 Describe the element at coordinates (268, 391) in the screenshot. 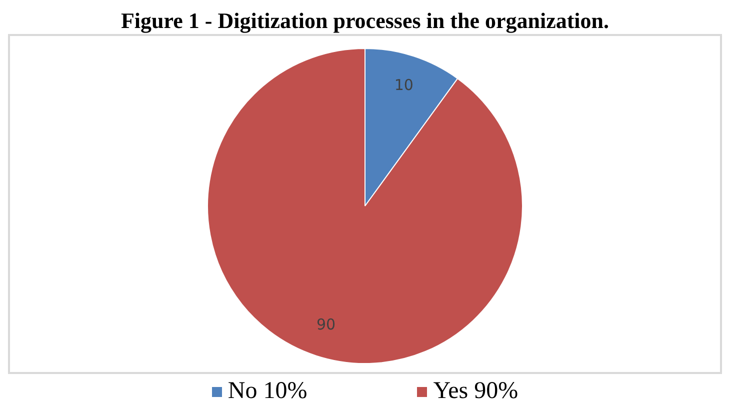

I see `legend-label: No 10%` at that location.